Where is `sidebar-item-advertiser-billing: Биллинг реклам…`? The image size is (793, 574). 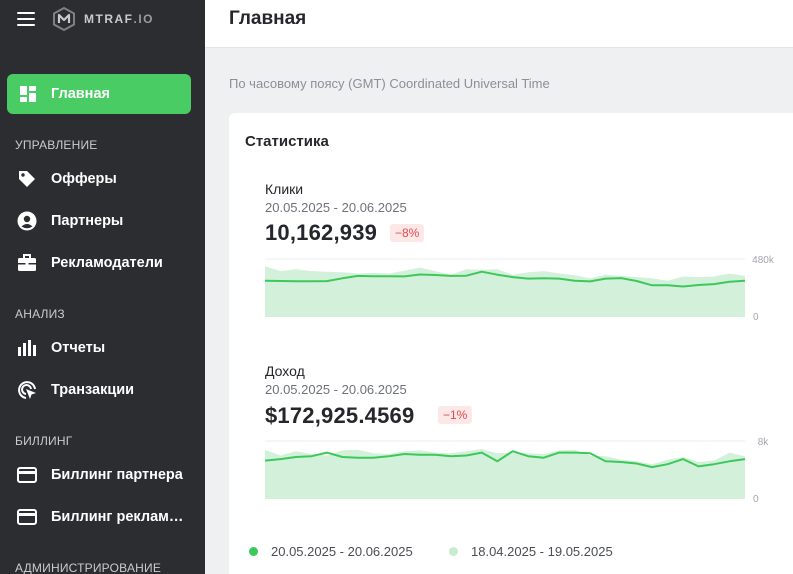 sidebar-item-advertiser-billing: Биллинг реклам… is located at coordinates (102, 517).